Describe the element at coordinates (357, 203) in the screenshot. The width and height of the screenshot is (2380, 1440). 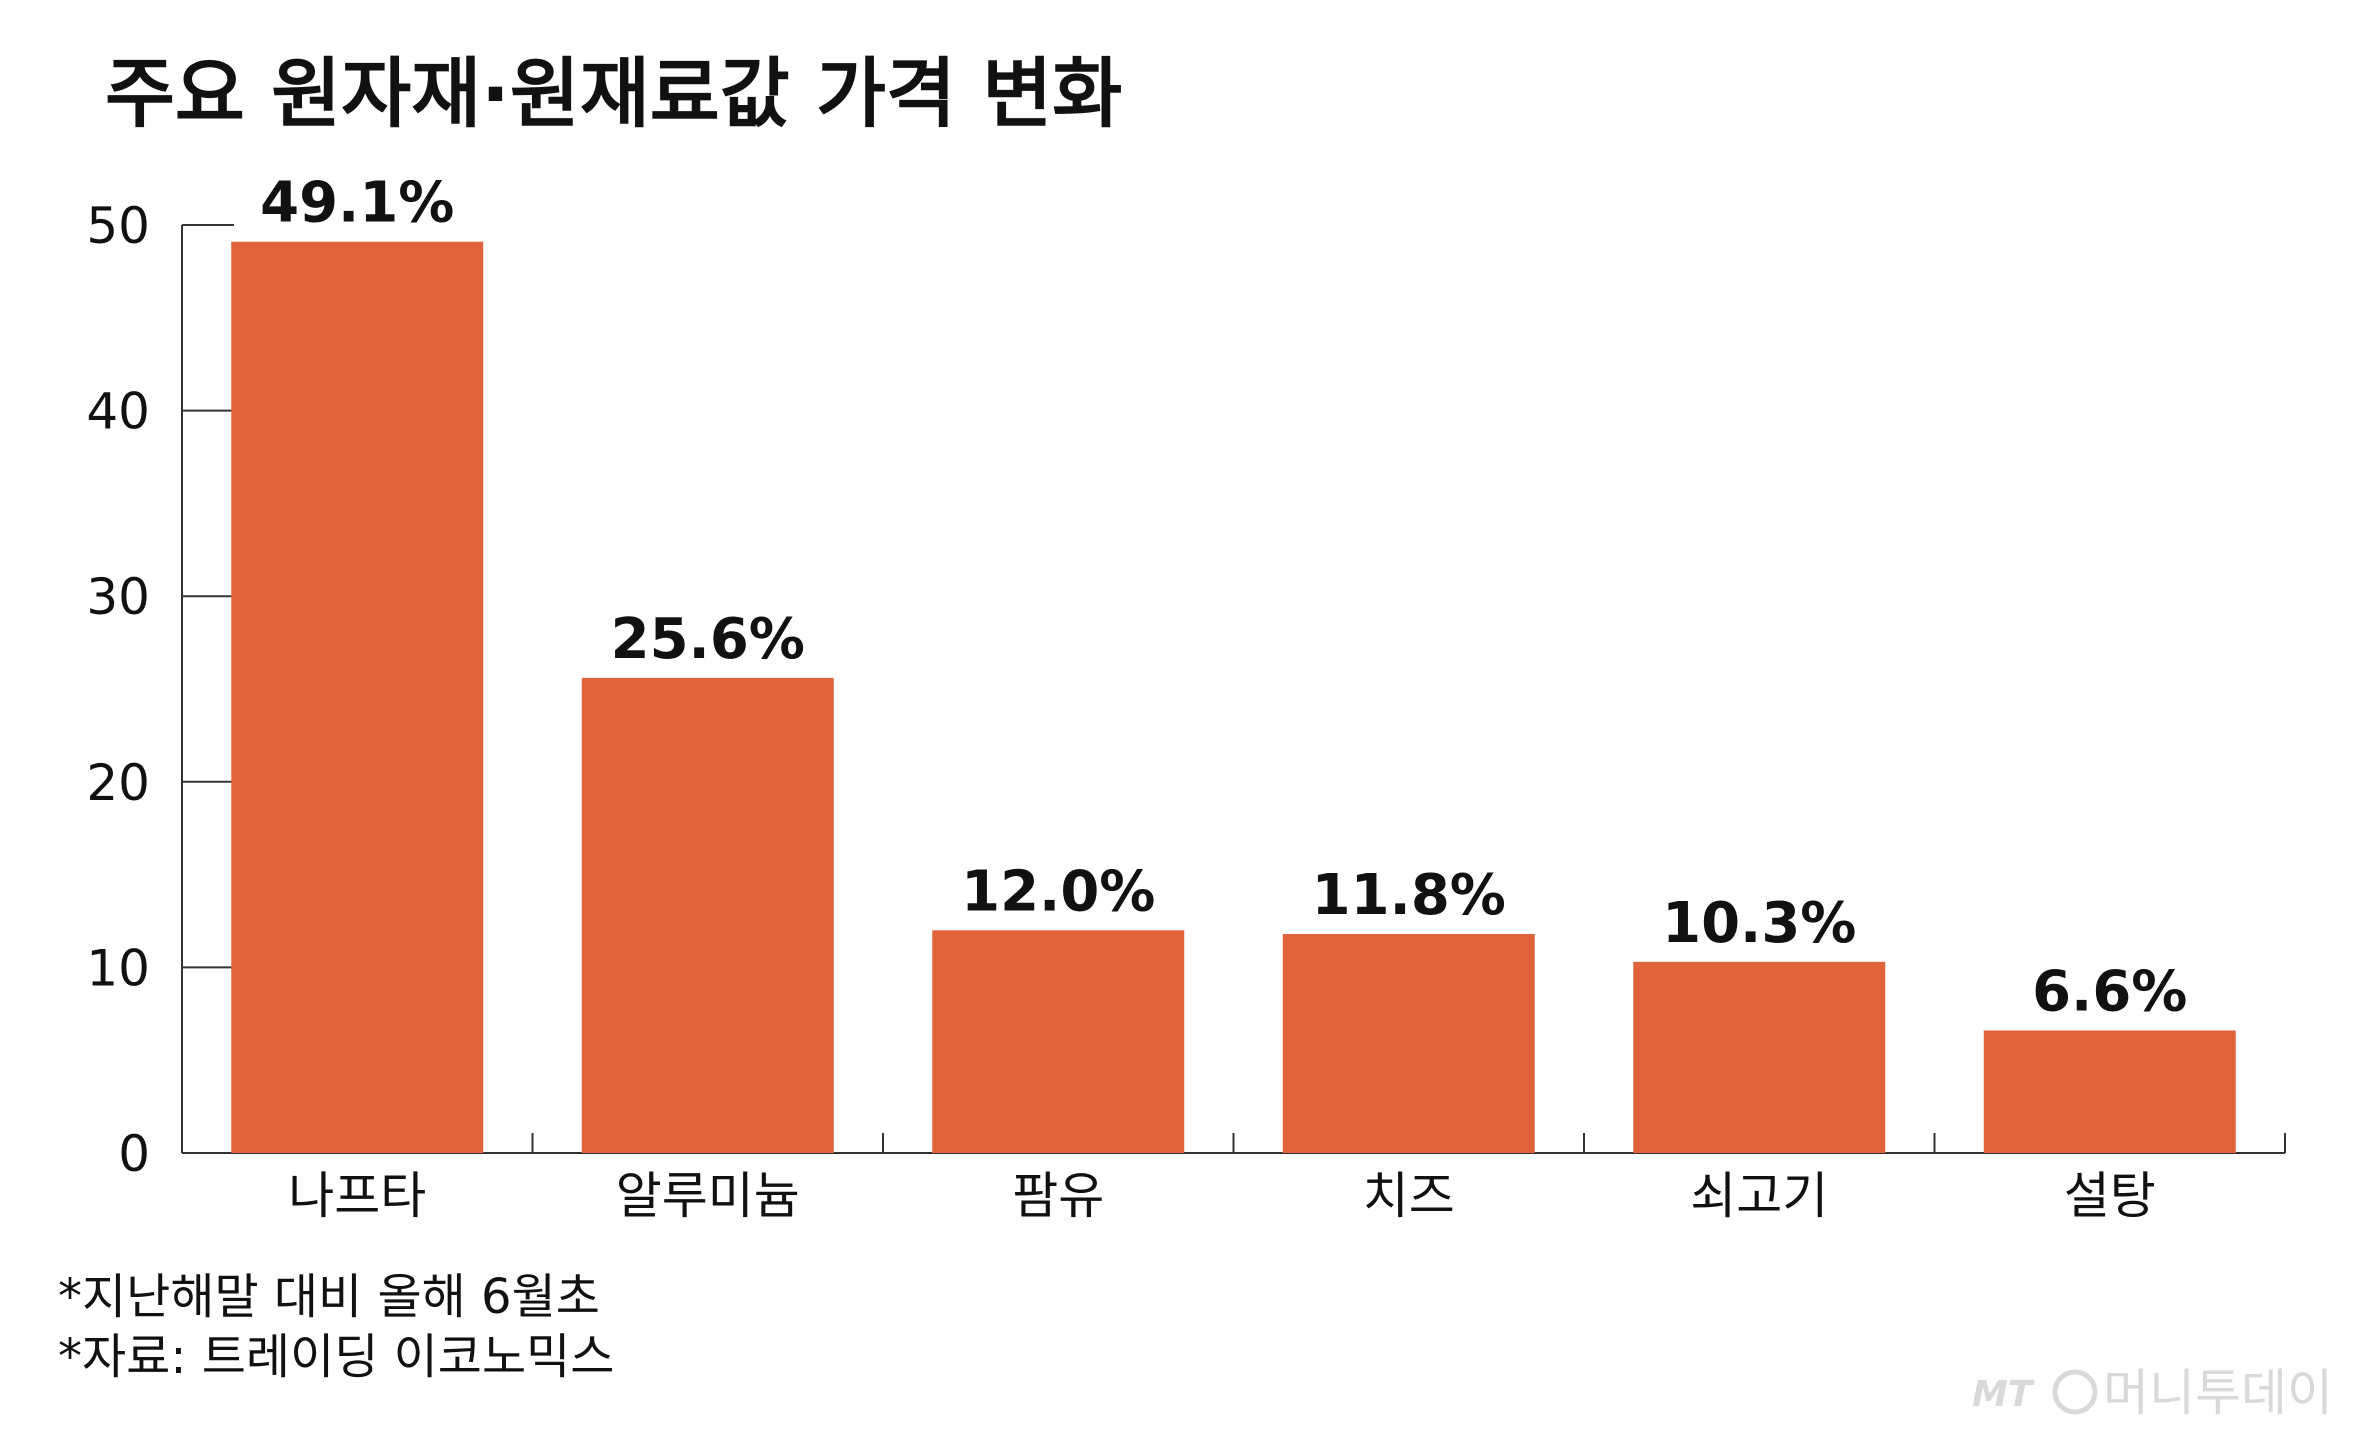
I see `value-label: 49.1%` at that location.